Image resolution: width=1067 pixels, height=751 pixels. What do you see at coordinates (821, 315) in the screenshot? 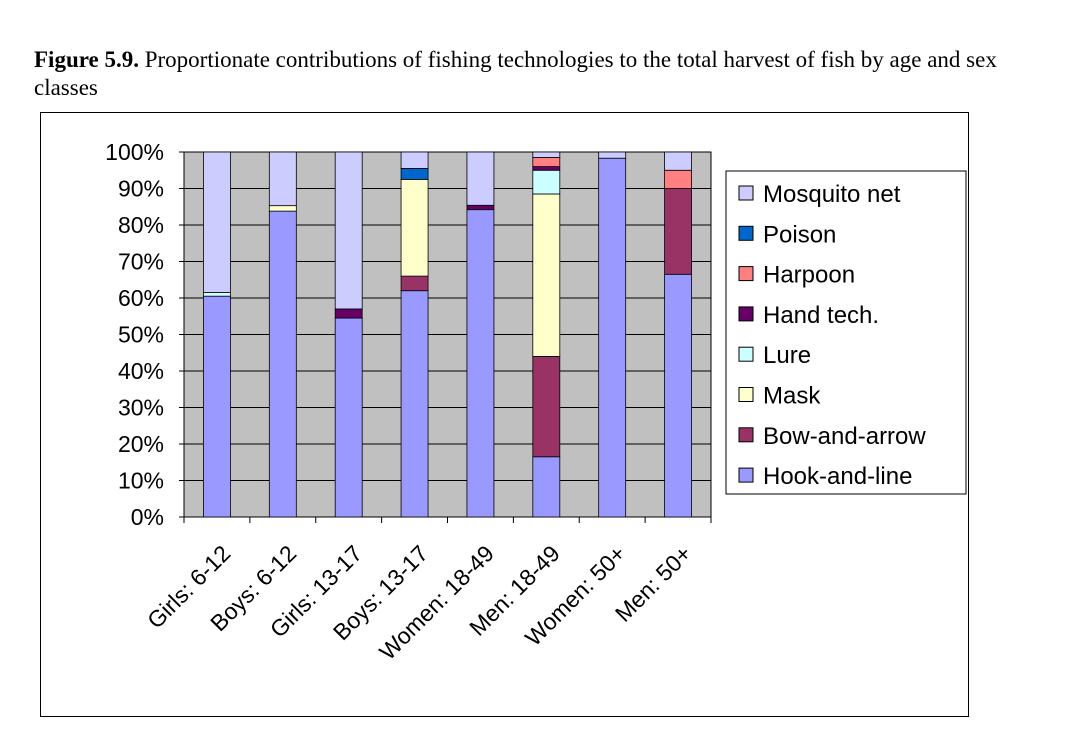
I see `legend-label: Hand tech.` at bounding box center [821, 315].